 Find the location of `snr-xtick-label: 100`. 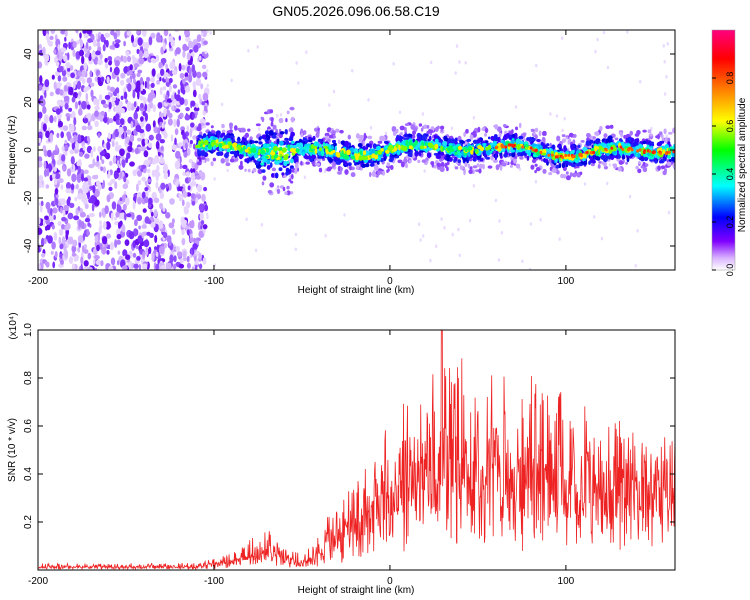

snr-xtick-label: 100 is located at coordinates (566, 581).